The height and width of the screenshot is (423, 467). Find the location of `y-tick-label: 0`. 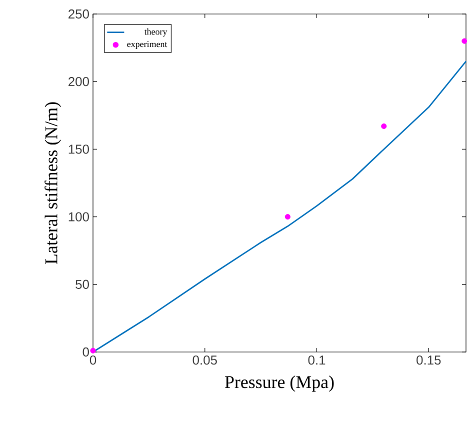

y-tick-label: 0 is located at coordinates (85, 352).